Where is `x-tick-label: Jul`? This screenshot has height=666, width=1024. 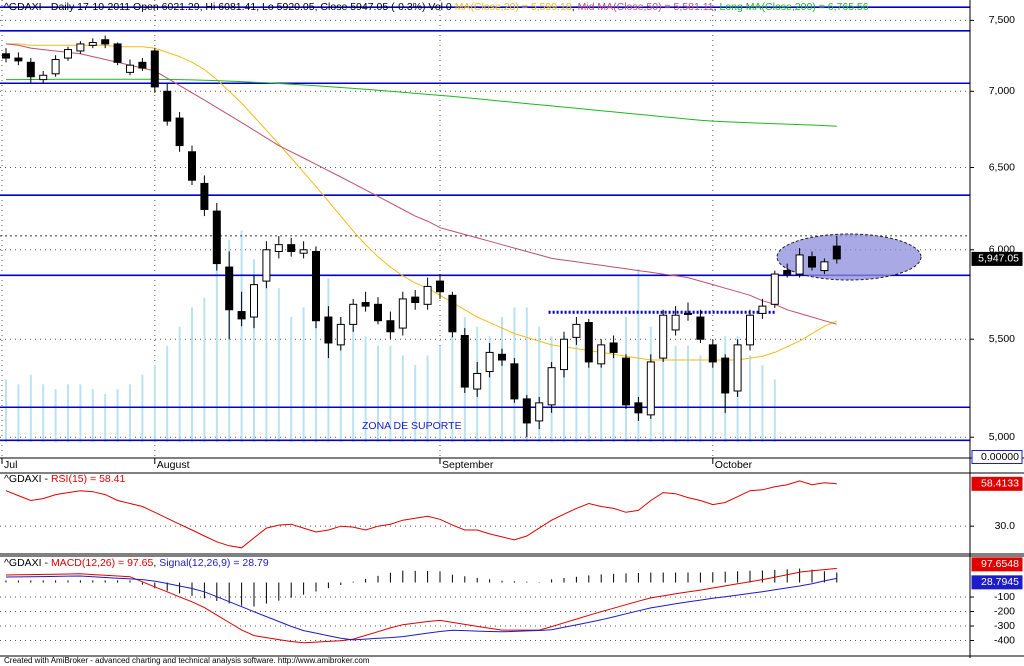
x-tick-label: Jul is located at coordinates (10, 465).